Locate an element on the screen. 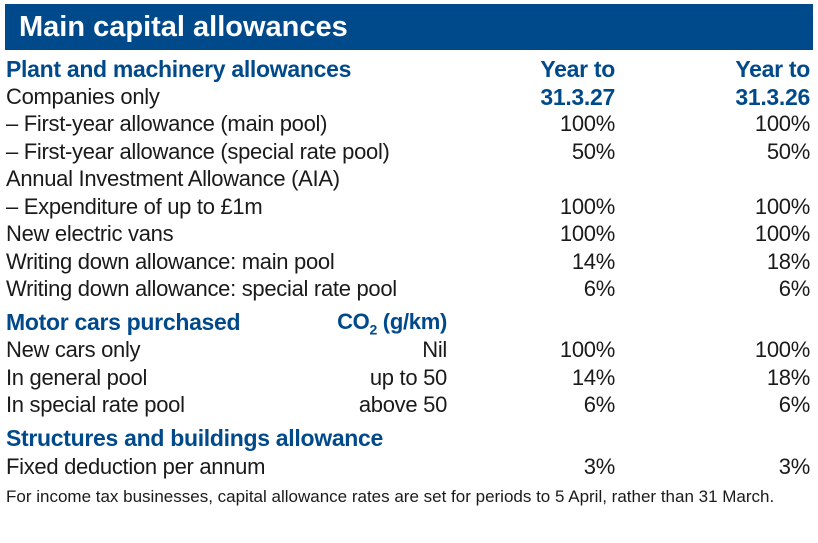 The image size is (818, 543). row-label: Annual Investment Allowance (AIA) is located at coordinates (173, 178).